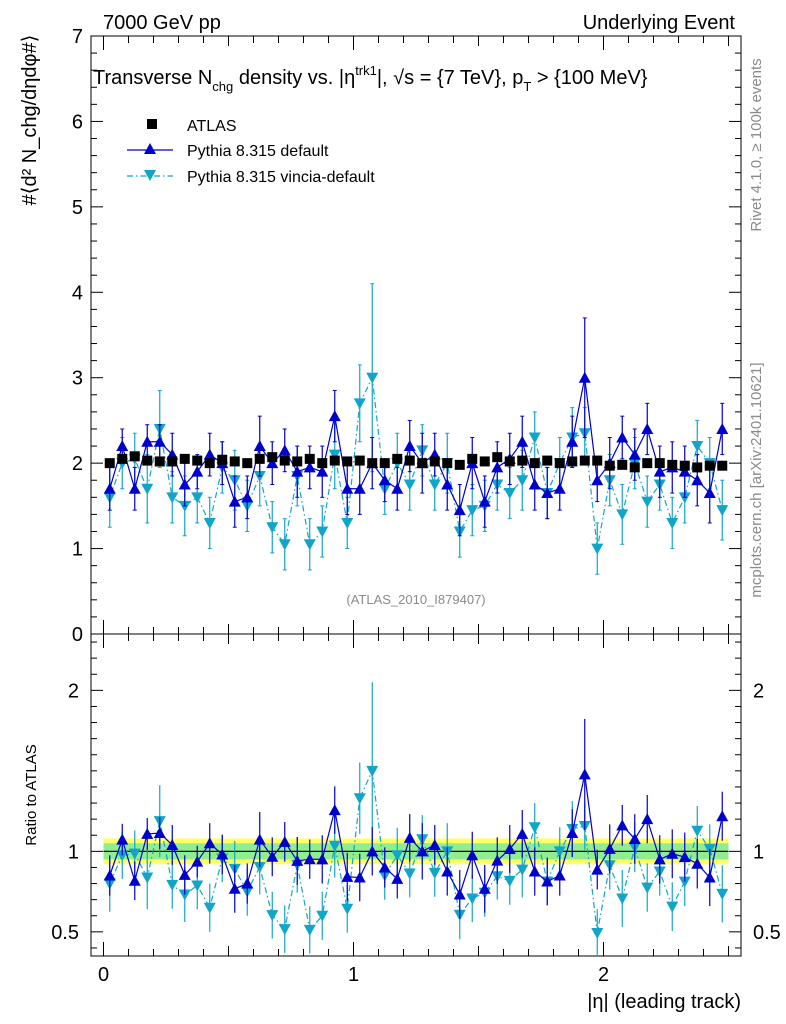 This screenshot has width=786, height=1024. I want to click on analysis-watermark: (ATLAS_2010_I879407), so click(415, 599).